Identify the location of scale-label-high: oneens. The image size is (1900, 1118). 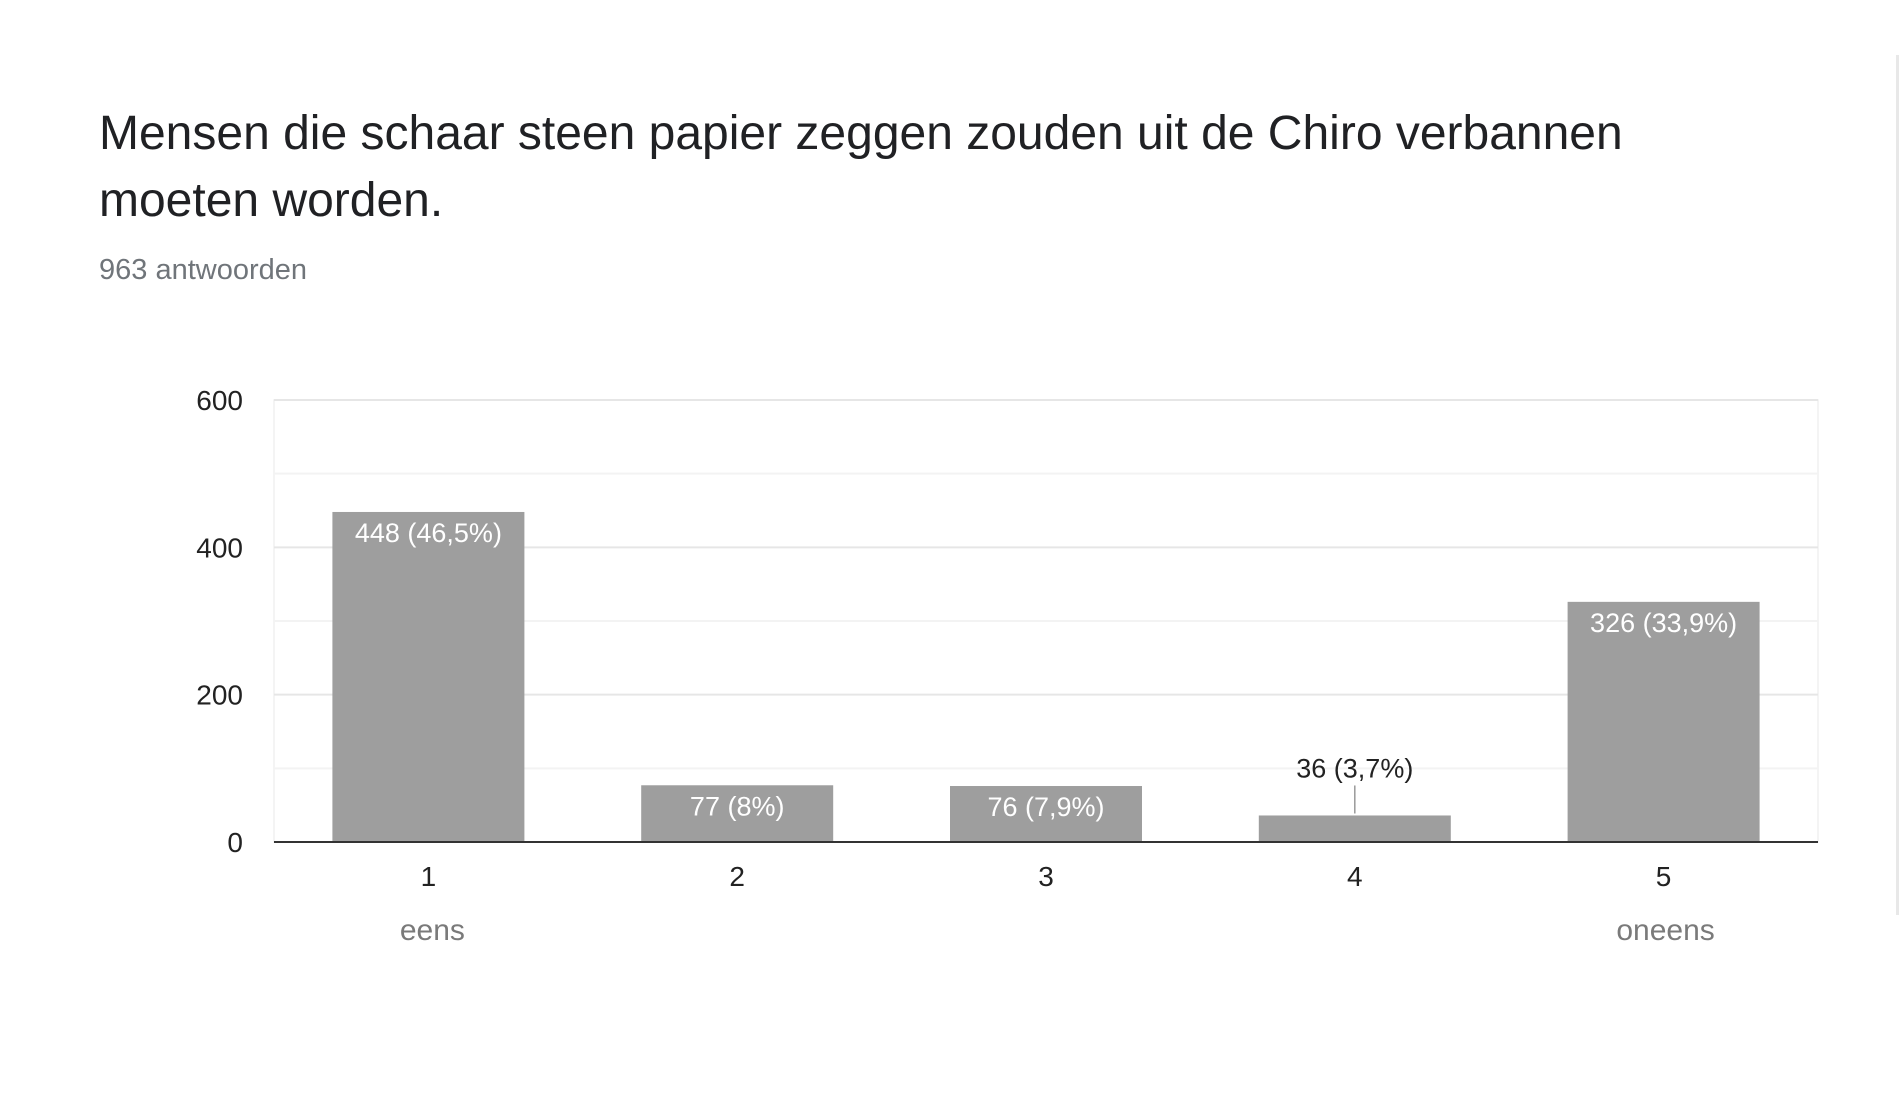
(1665, 930).